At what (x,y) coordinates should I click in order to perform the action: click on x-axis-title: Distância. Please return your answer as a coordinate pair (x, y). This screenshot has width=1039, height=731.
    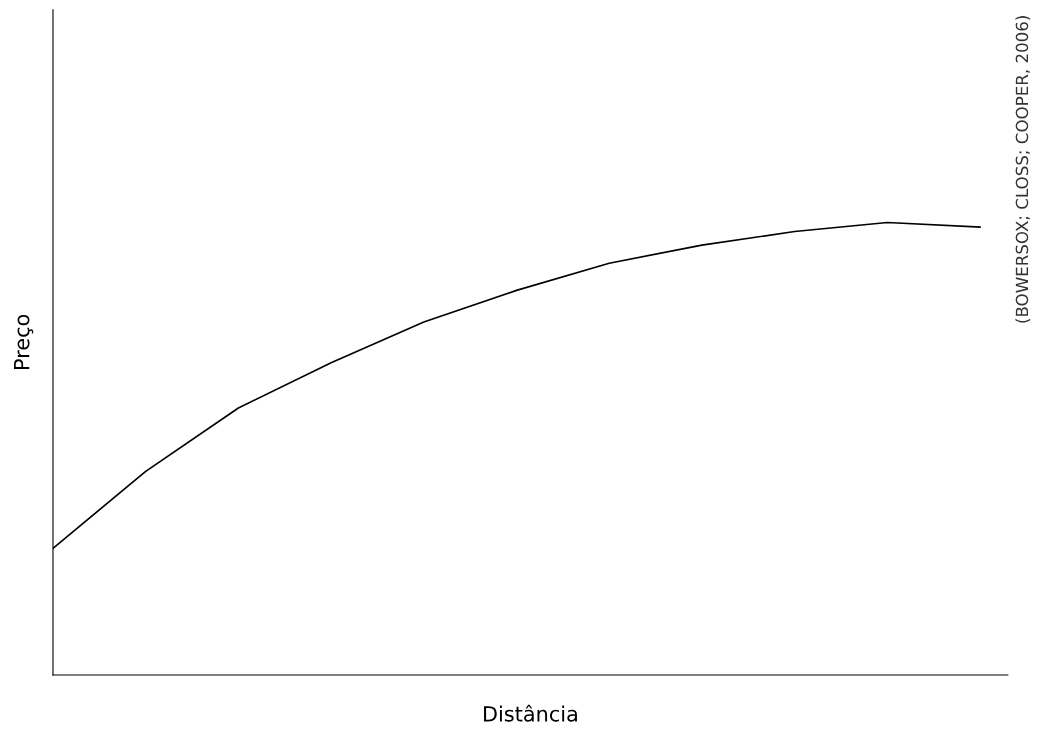
    Looking at the image, I should click on (530, 713).